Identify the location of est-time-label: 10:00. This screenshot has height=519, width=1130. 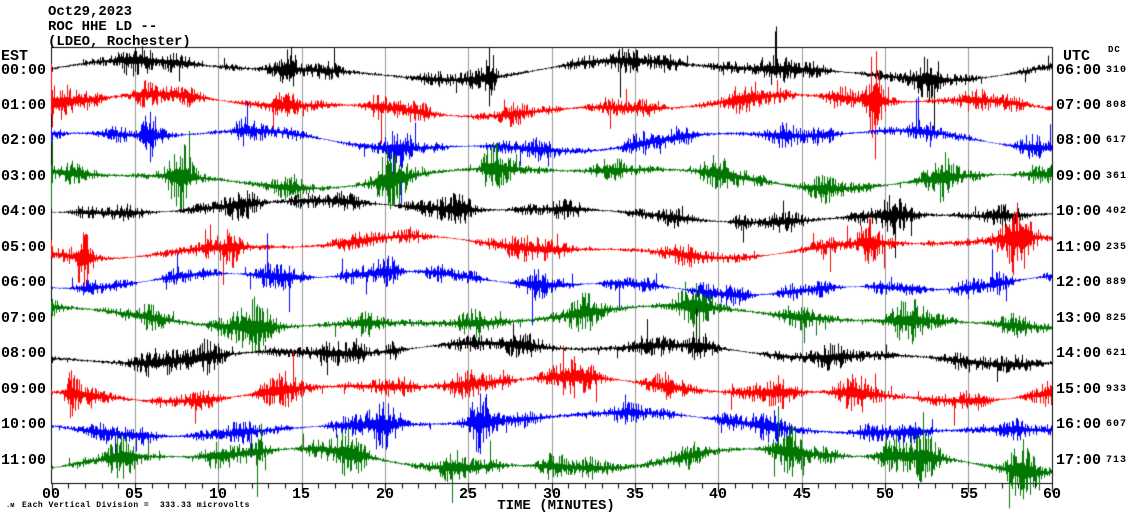
(23, 424).